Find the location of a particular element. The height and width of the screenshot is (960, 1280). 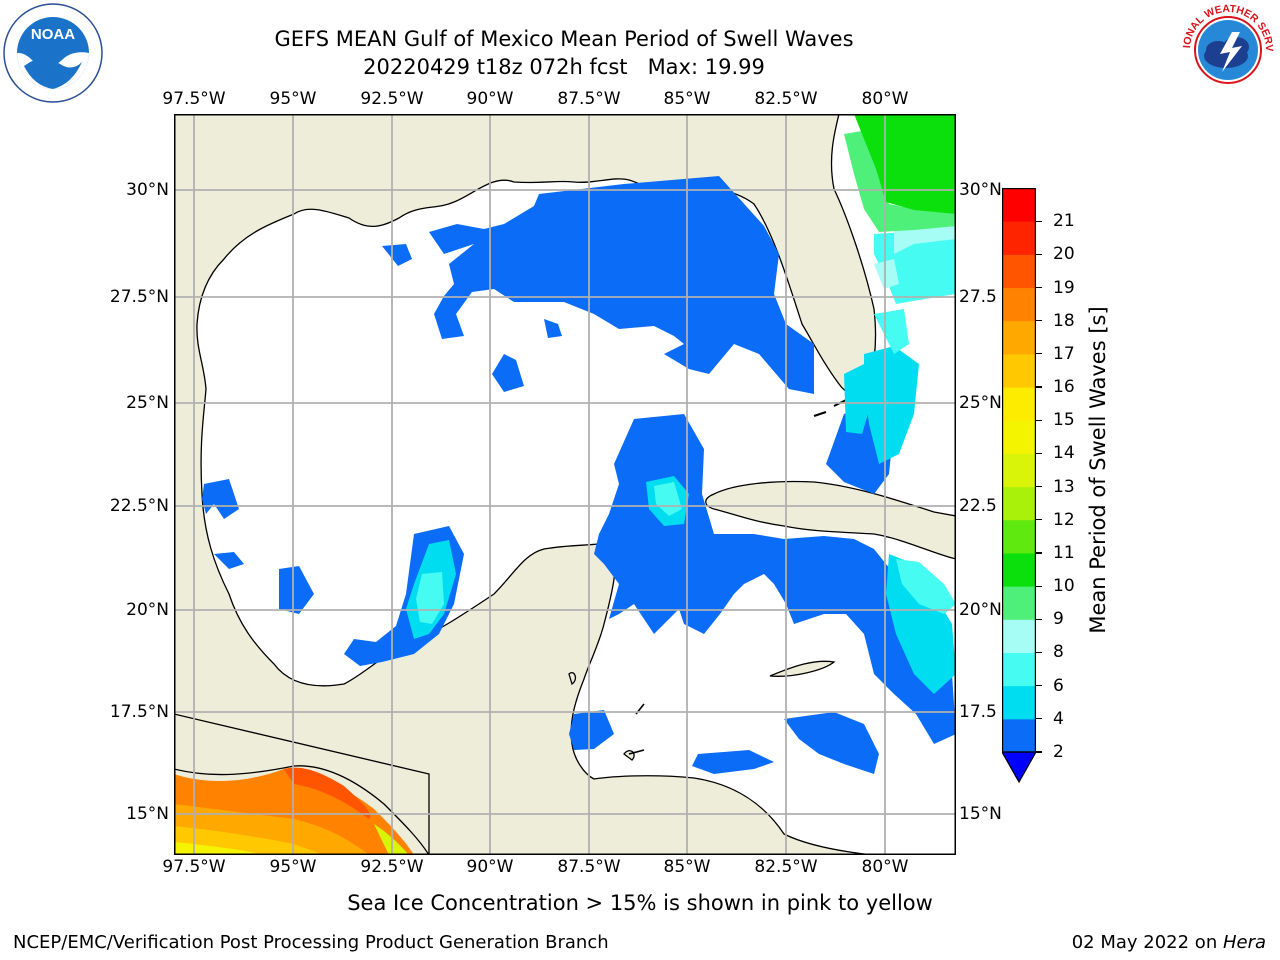

footer-host: Hera is located at coordinates (1244, 942).